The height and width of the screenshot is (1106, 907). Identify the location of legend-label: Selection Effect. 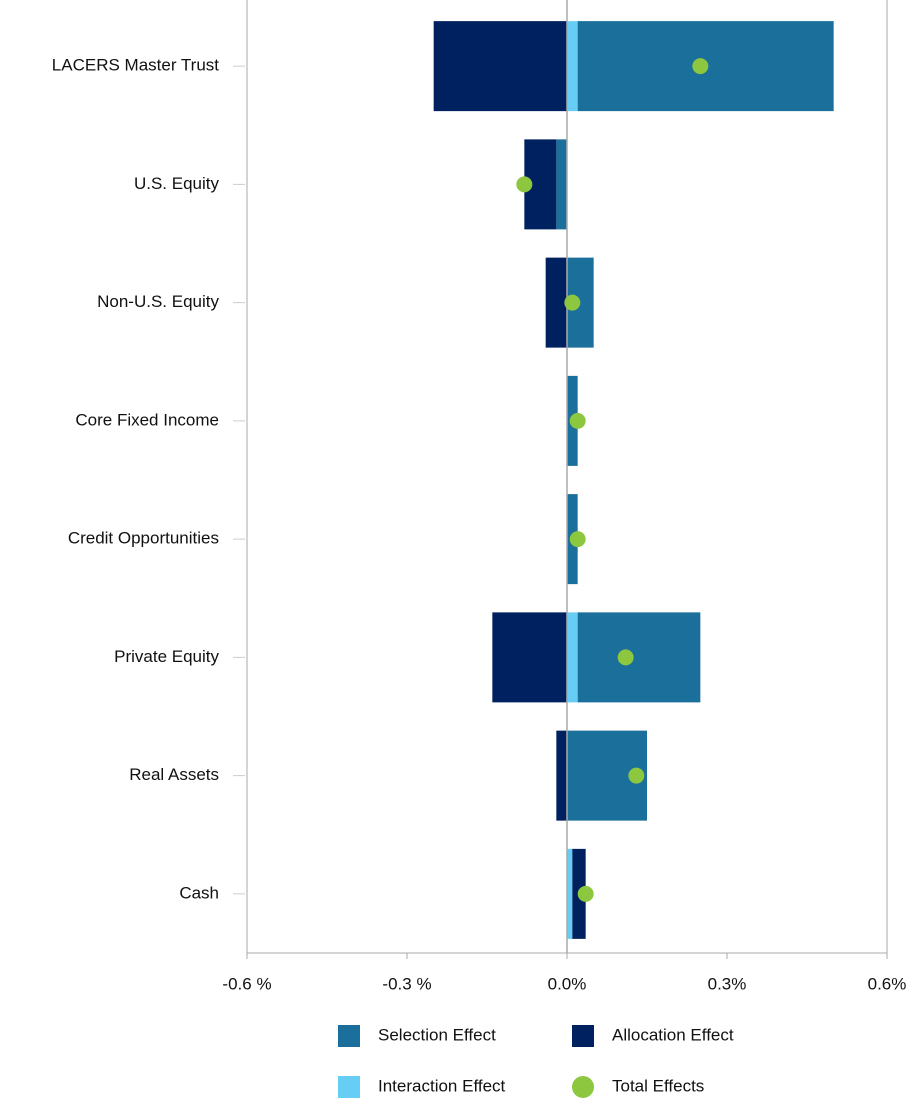
(437, 1034).